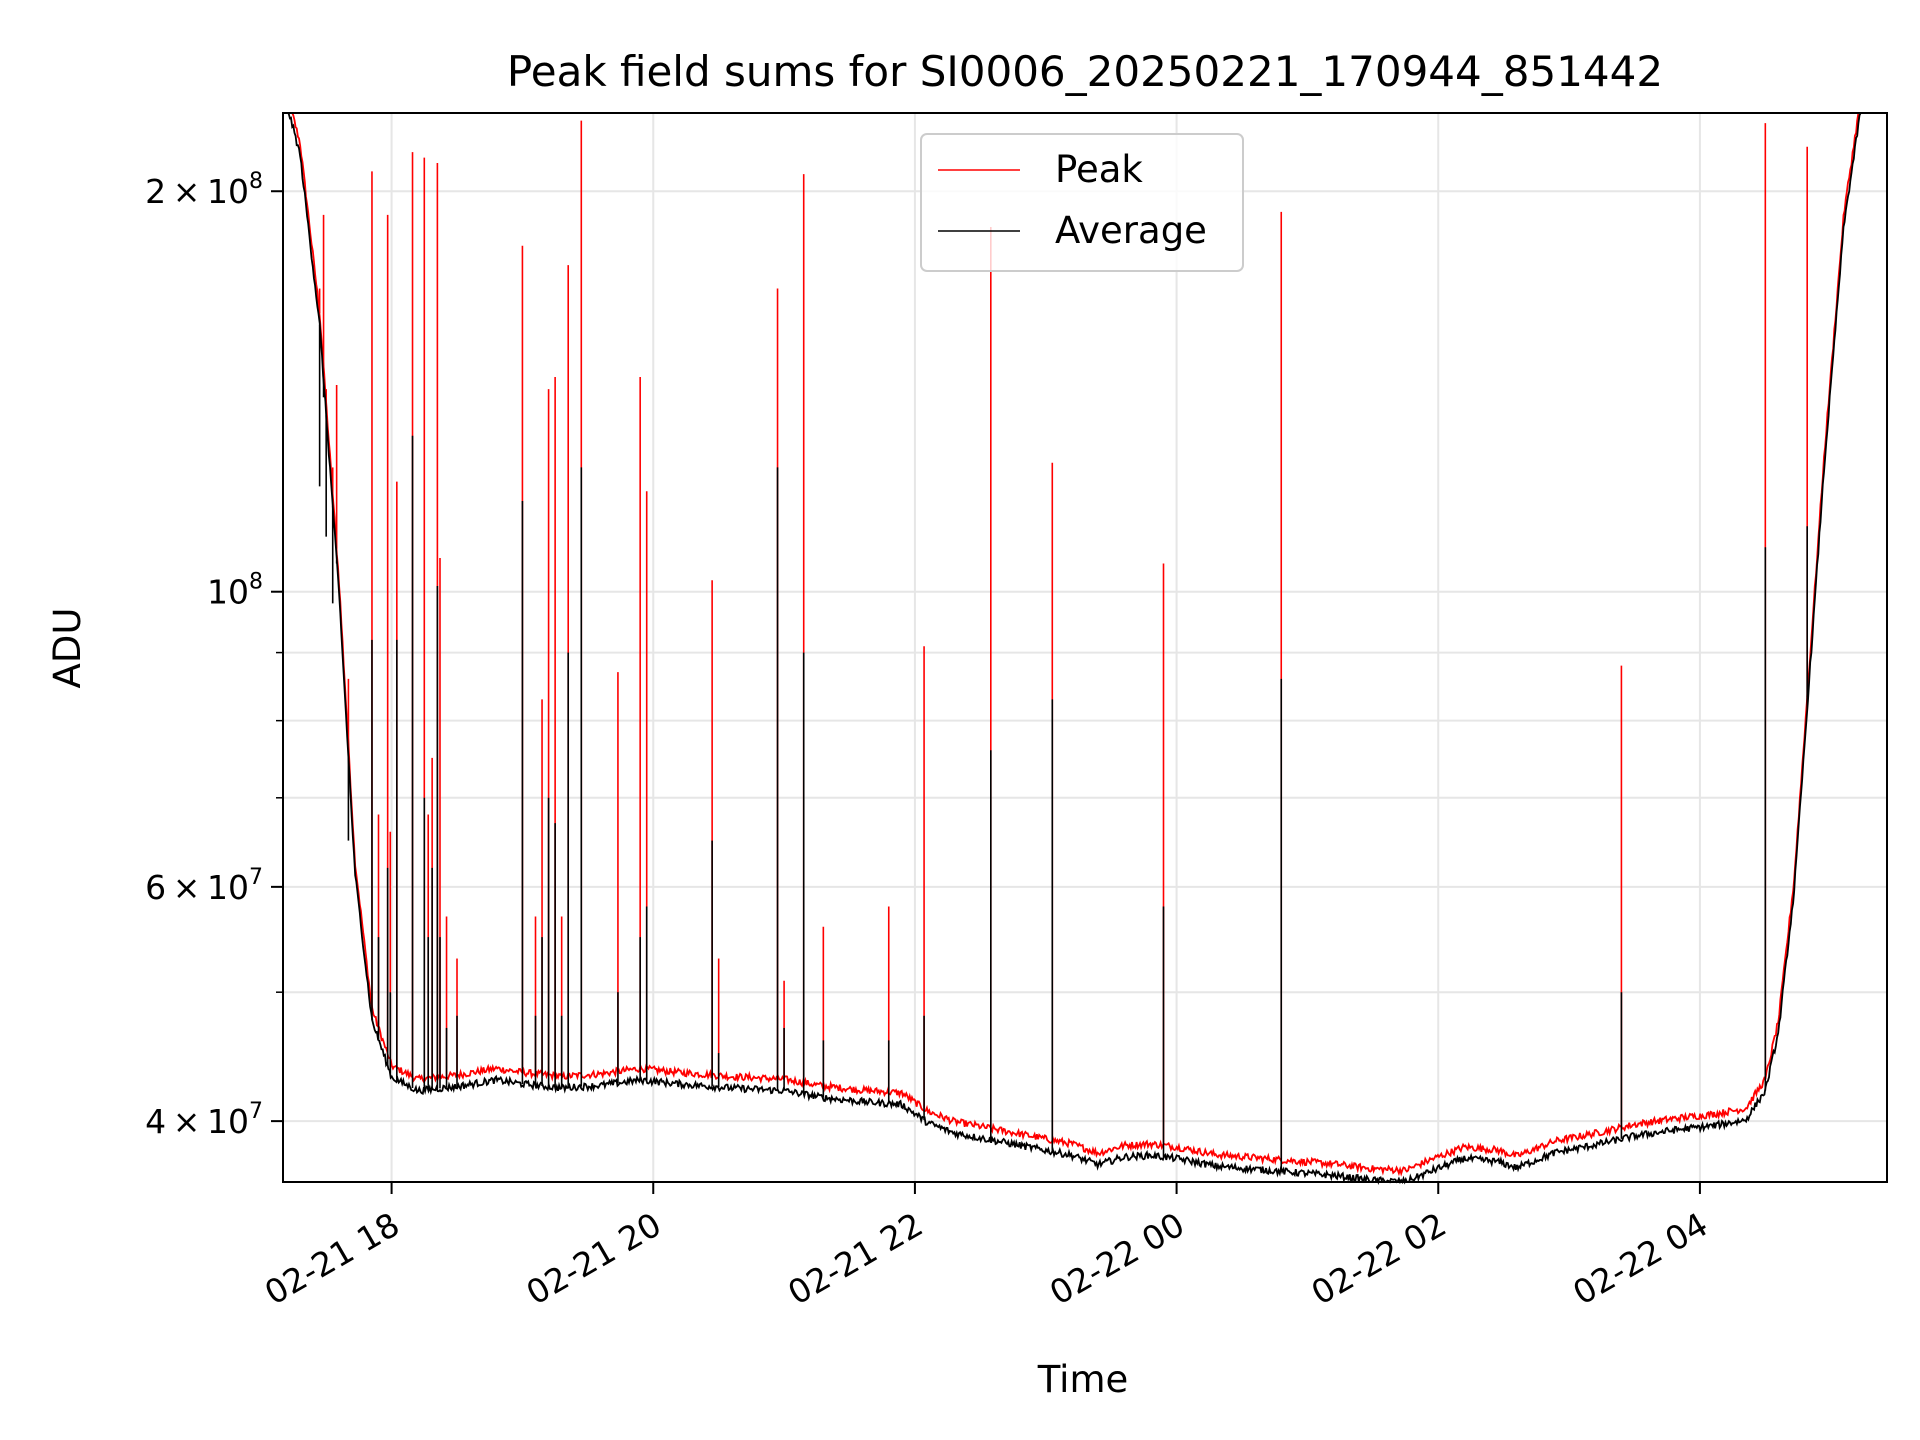 This screenshot has width=1920, height=1440. What do you see at coordinates (1131, 230) in the screenshot?
I see `legend-label-average: Average` at bounding box center [1131, 230].